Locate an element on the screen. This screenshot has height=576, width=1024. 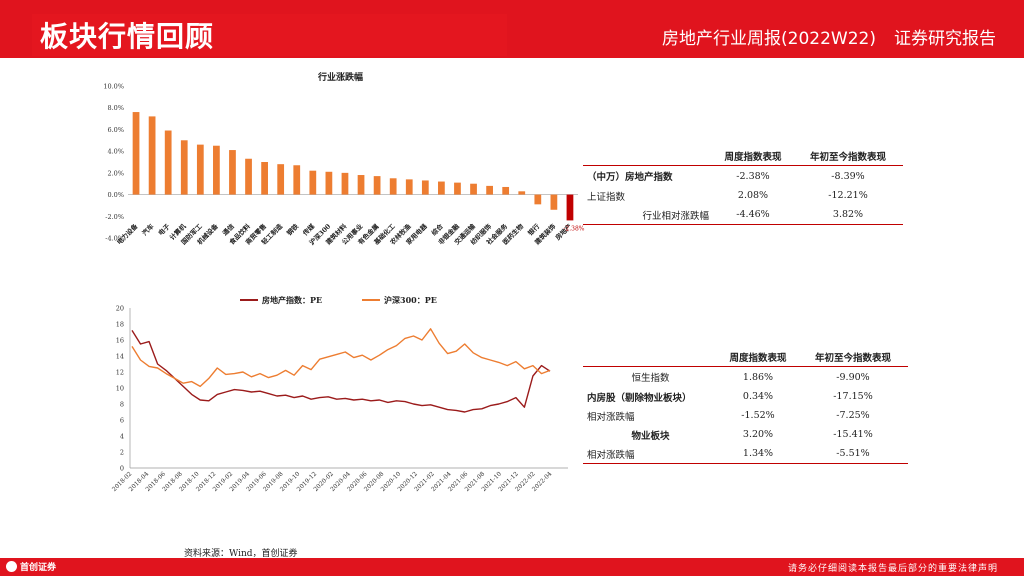
bar-chart-title: 行业涨跌幅 is located at coordinates (341, 78).